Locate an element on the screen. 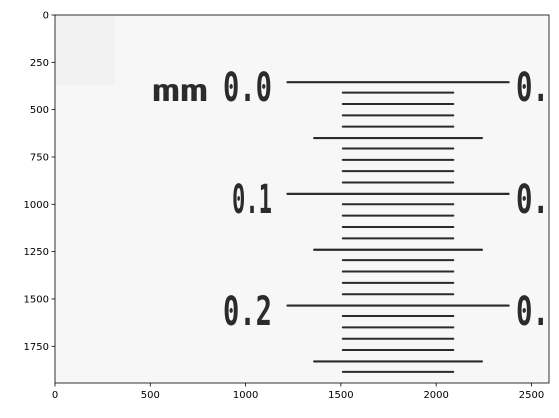 This screenshot has height=418, width=559. scale-label-right-3: 0. is located at coordinates (532, 312).